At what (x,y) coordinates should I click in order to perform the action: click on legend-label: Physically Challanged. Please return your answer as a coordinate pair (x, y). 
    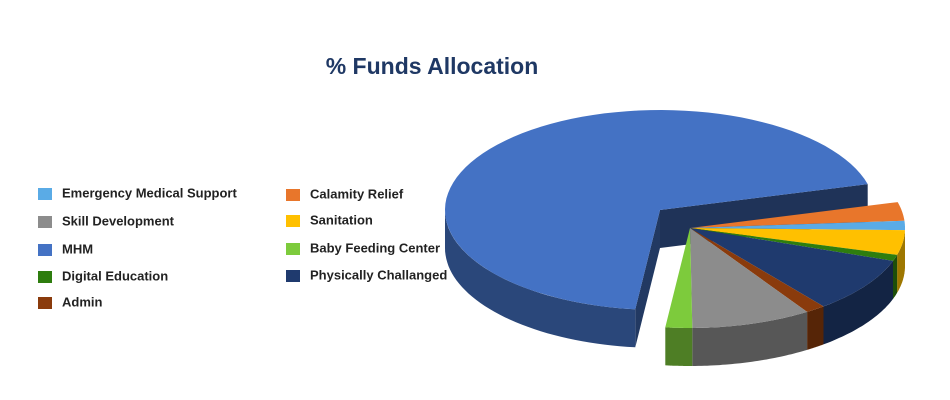
    Looking at the image, I should click on (378, 274).